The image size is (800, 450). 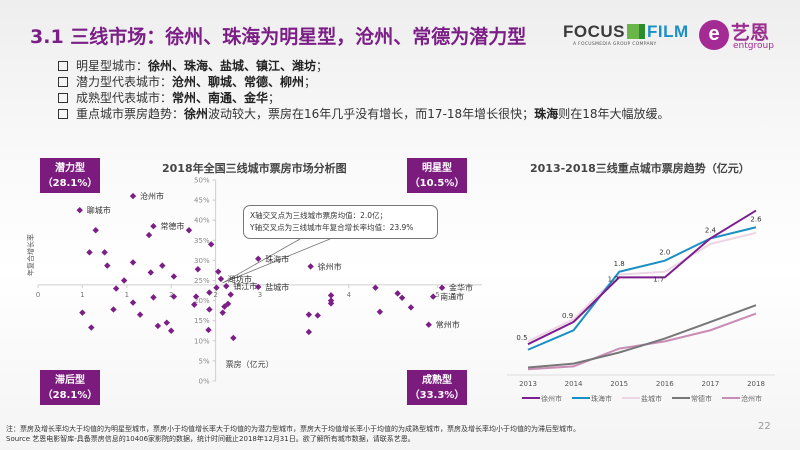 What do you see at coordinates (130, 114) in the screenshot?
I see `bullet-label: 重点城市票房趋势：` at bounding box center [130, 114].